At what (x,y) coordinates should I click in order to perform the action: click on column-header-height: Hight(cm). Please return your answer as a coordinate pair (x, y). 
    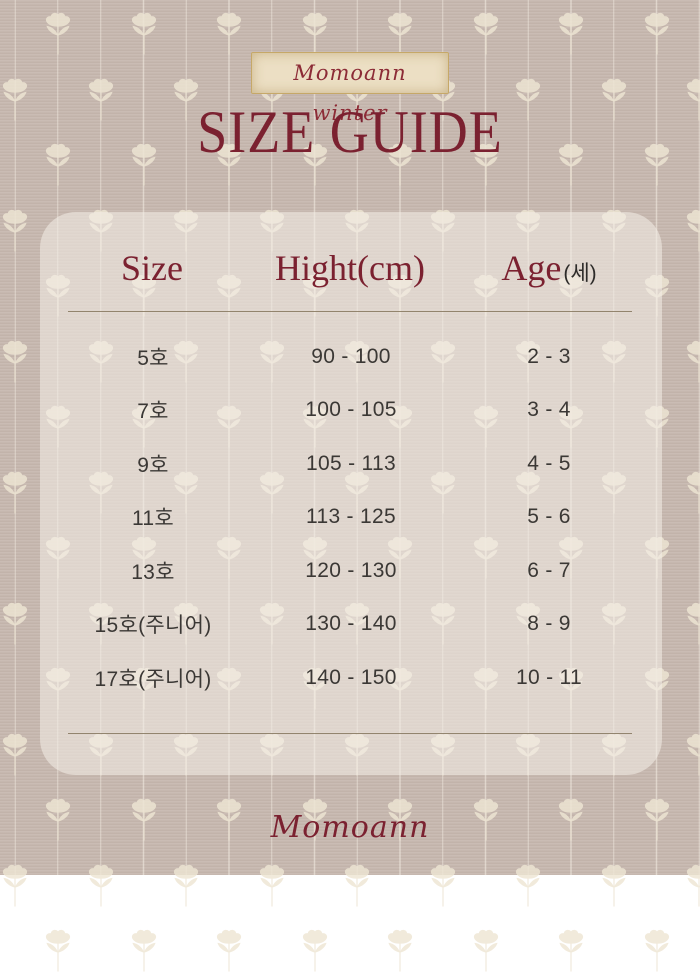
    Looking at the image, I should click on (351, 268).